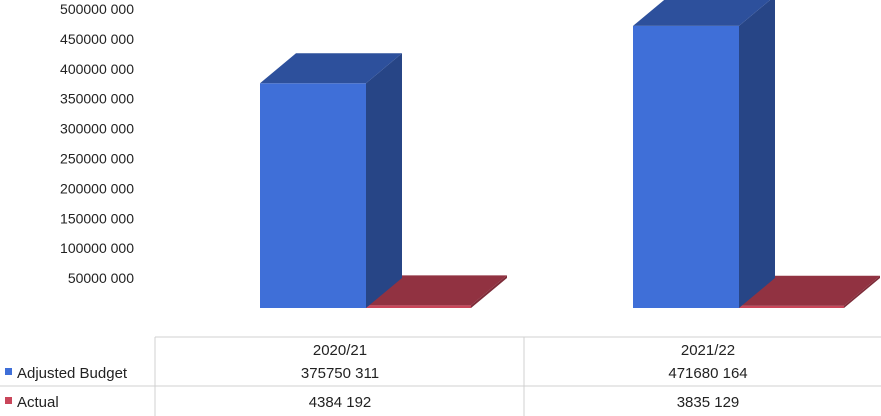 This screenshot has width=881, height=416. Describe the element at coordinates (340, 402) in the screenshot. I see `table-value: 4384 192` at that location.